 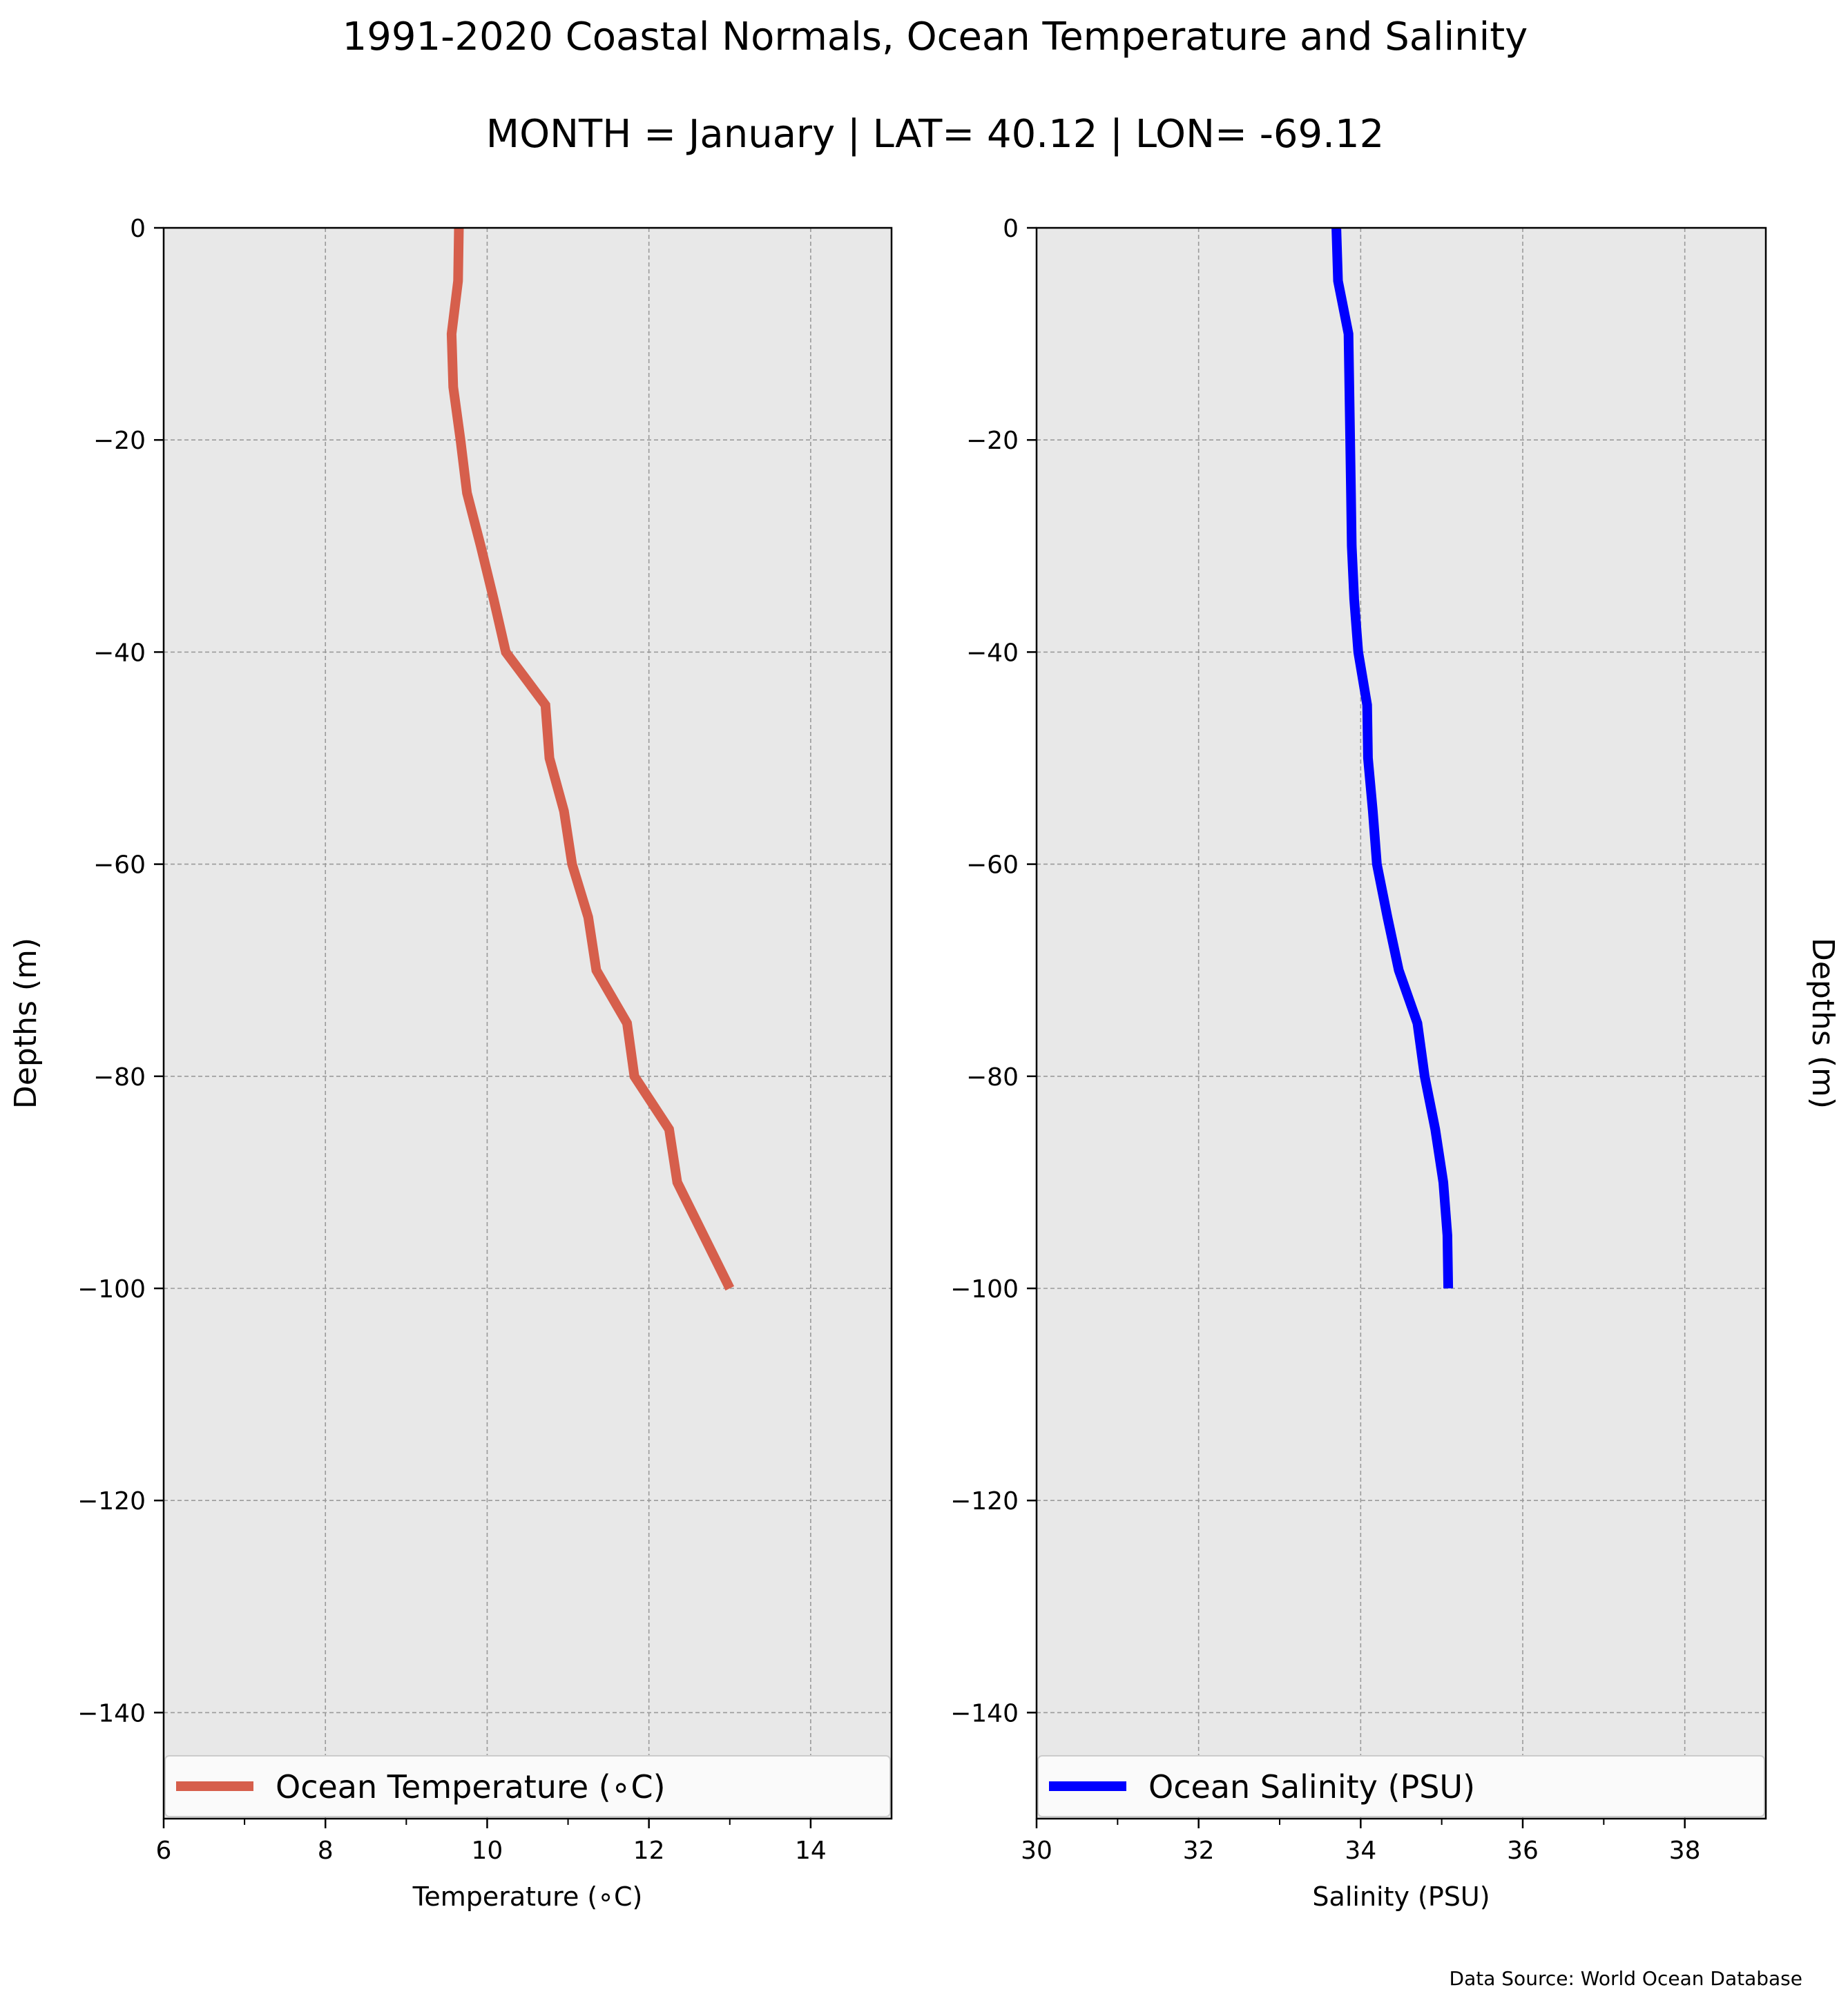 I want to click on data-source: Data Source: World Ocean Database, so click(x=1626, y=1978).